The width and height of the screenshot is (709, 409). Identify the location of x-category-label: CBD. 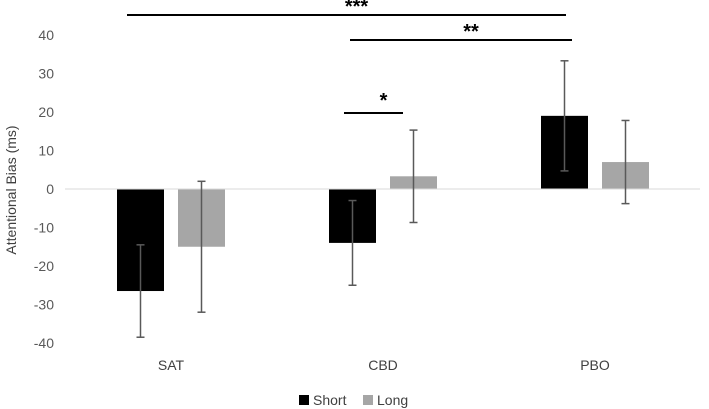
(383, 365).